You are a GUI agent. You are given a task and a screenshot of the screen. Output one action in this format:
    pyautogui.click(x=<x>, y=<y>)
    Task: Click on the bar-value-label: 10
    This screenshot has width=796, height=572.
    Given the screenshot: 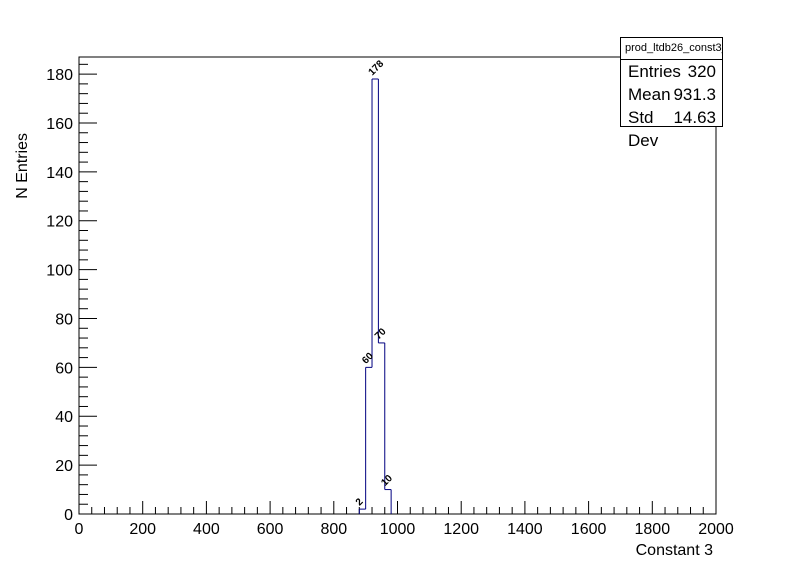 What is the action you would take?
    pyautogui.click(x=387, y=481)
    